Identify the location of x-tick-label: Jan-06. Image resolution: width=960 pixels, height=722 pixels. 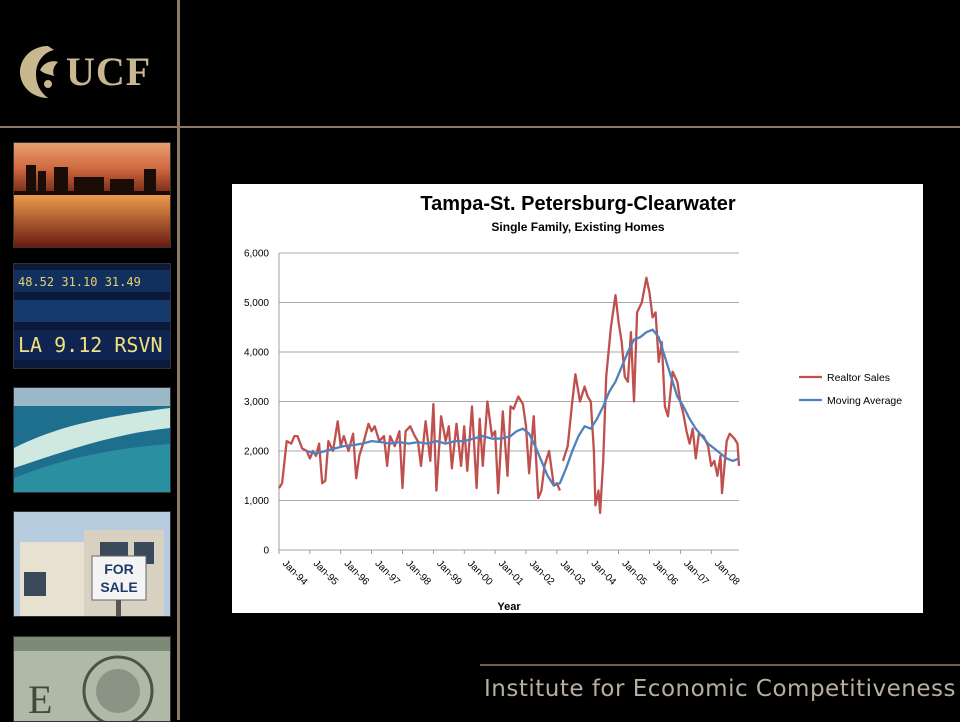
(665, 573).